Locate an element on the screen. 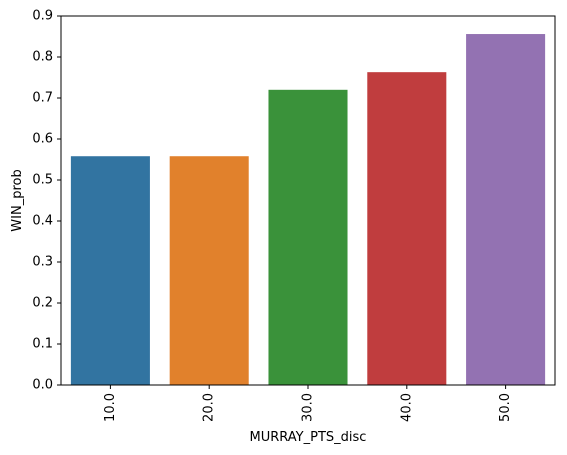 The height and width of the screenshot is (455, 567). y-axis-label: WIN_prob is located at coordinates (17, 200).